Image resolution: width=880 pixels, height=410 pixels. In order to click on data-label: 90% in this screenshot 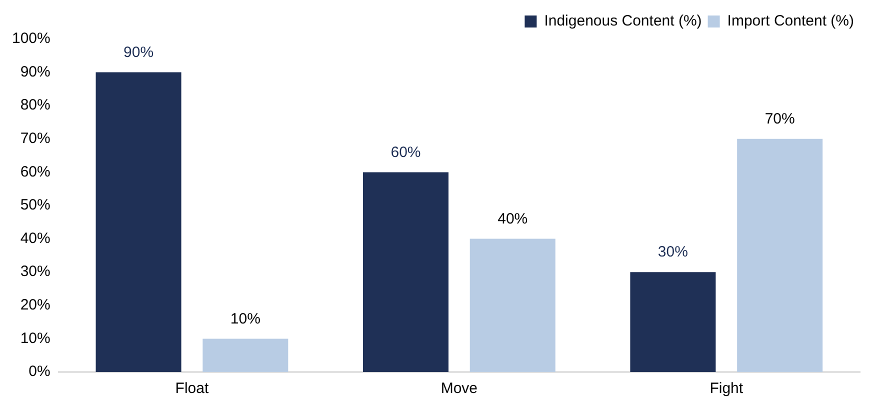, I will do `click(139, 52)`.